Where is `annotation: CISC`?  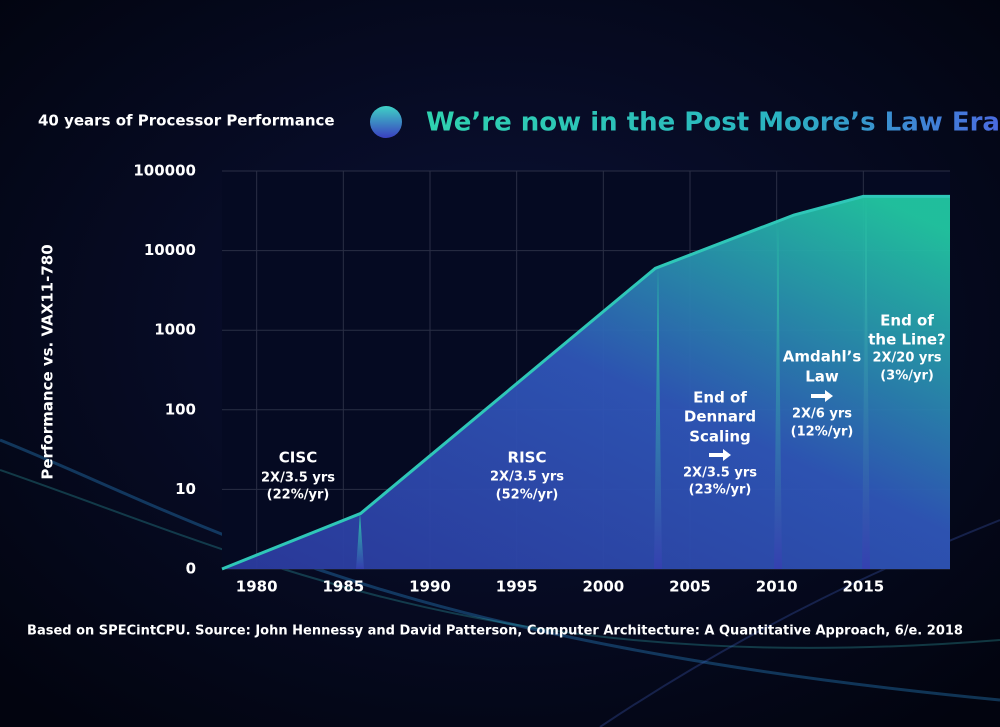 annotation: CISC is located at coordinates (298, 458).